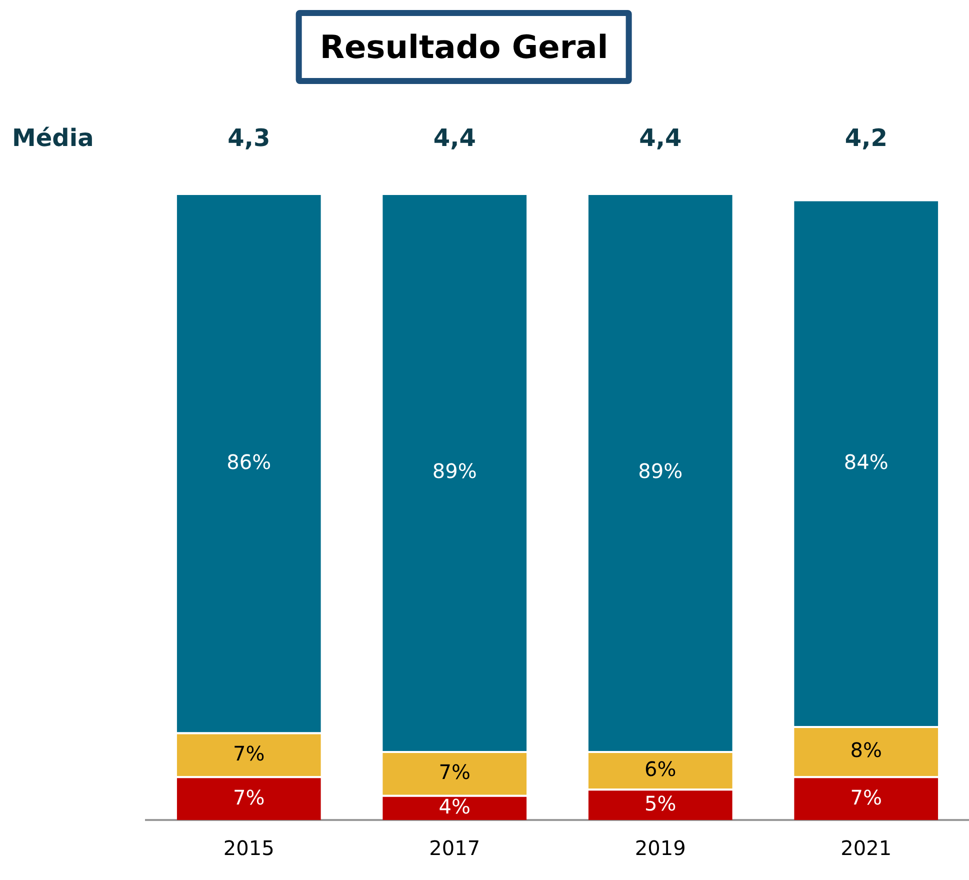  Describe the element at coordinates (660, 804) in the screenshot. I see `data-label: 5%` at that location.